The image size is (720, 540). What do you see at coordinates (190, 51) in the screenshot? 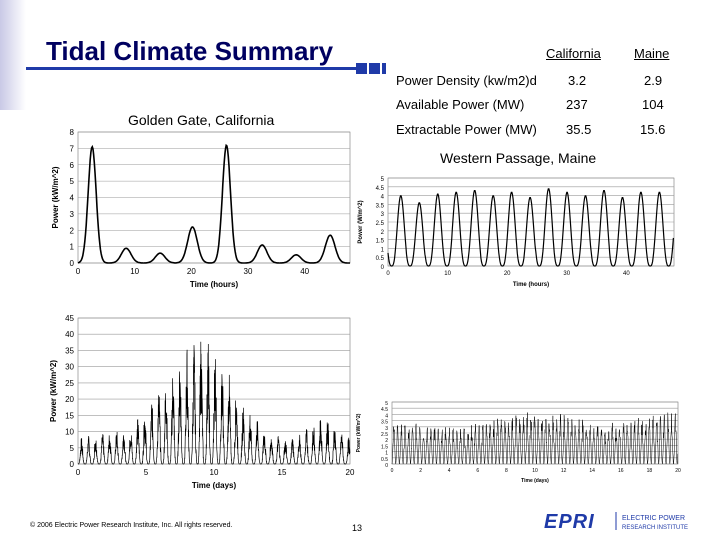
I see `slide-title: Tidal Climate Summary` at bounding box center [190, 51].